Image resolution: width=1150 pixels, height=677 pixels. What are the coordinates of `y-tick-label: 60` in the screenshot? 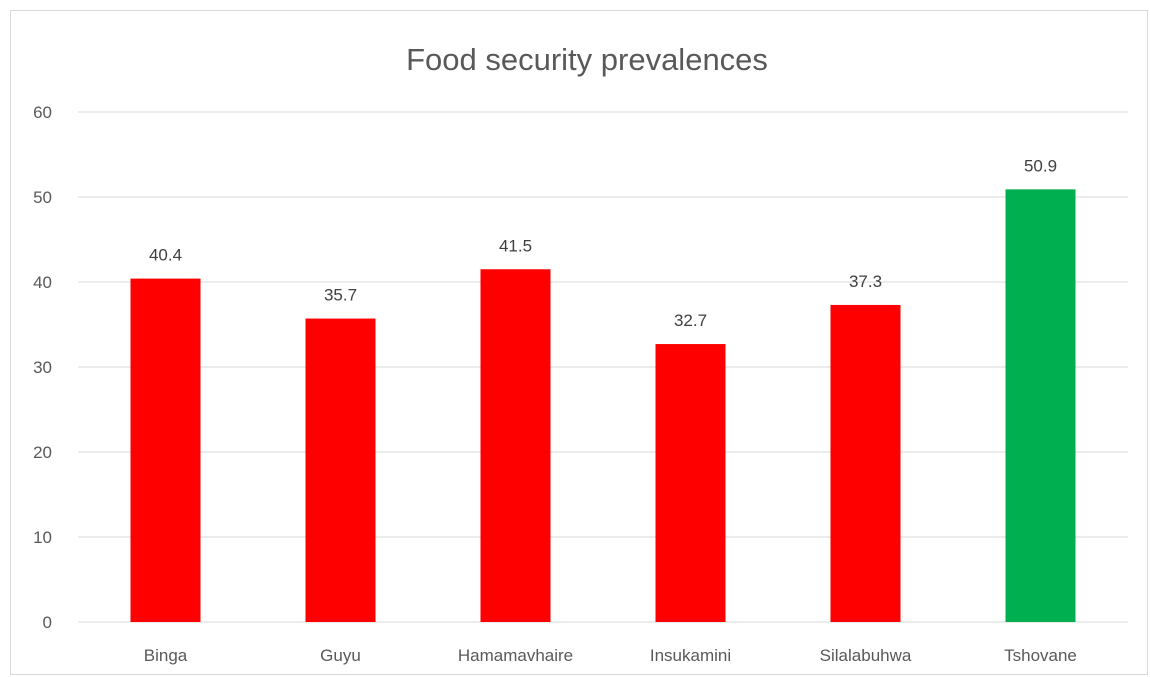 It's located at (42, 112).